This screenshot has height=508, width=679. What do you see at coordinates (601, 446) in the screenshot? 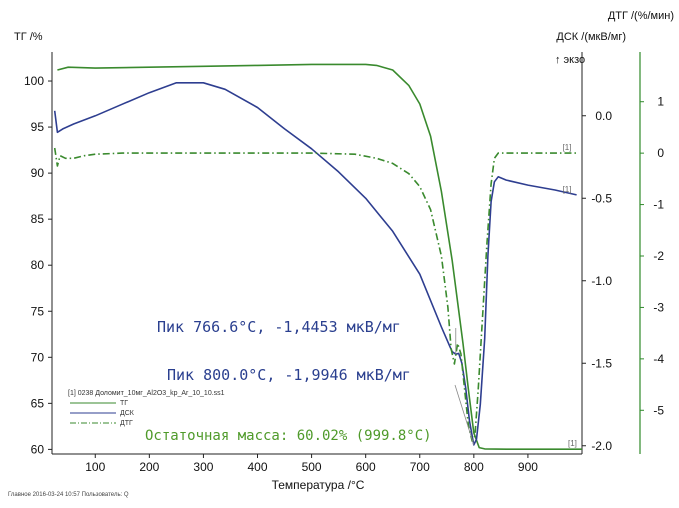
I see `right1-tick-label-4: -2.0` at bounding box center [601, 446].